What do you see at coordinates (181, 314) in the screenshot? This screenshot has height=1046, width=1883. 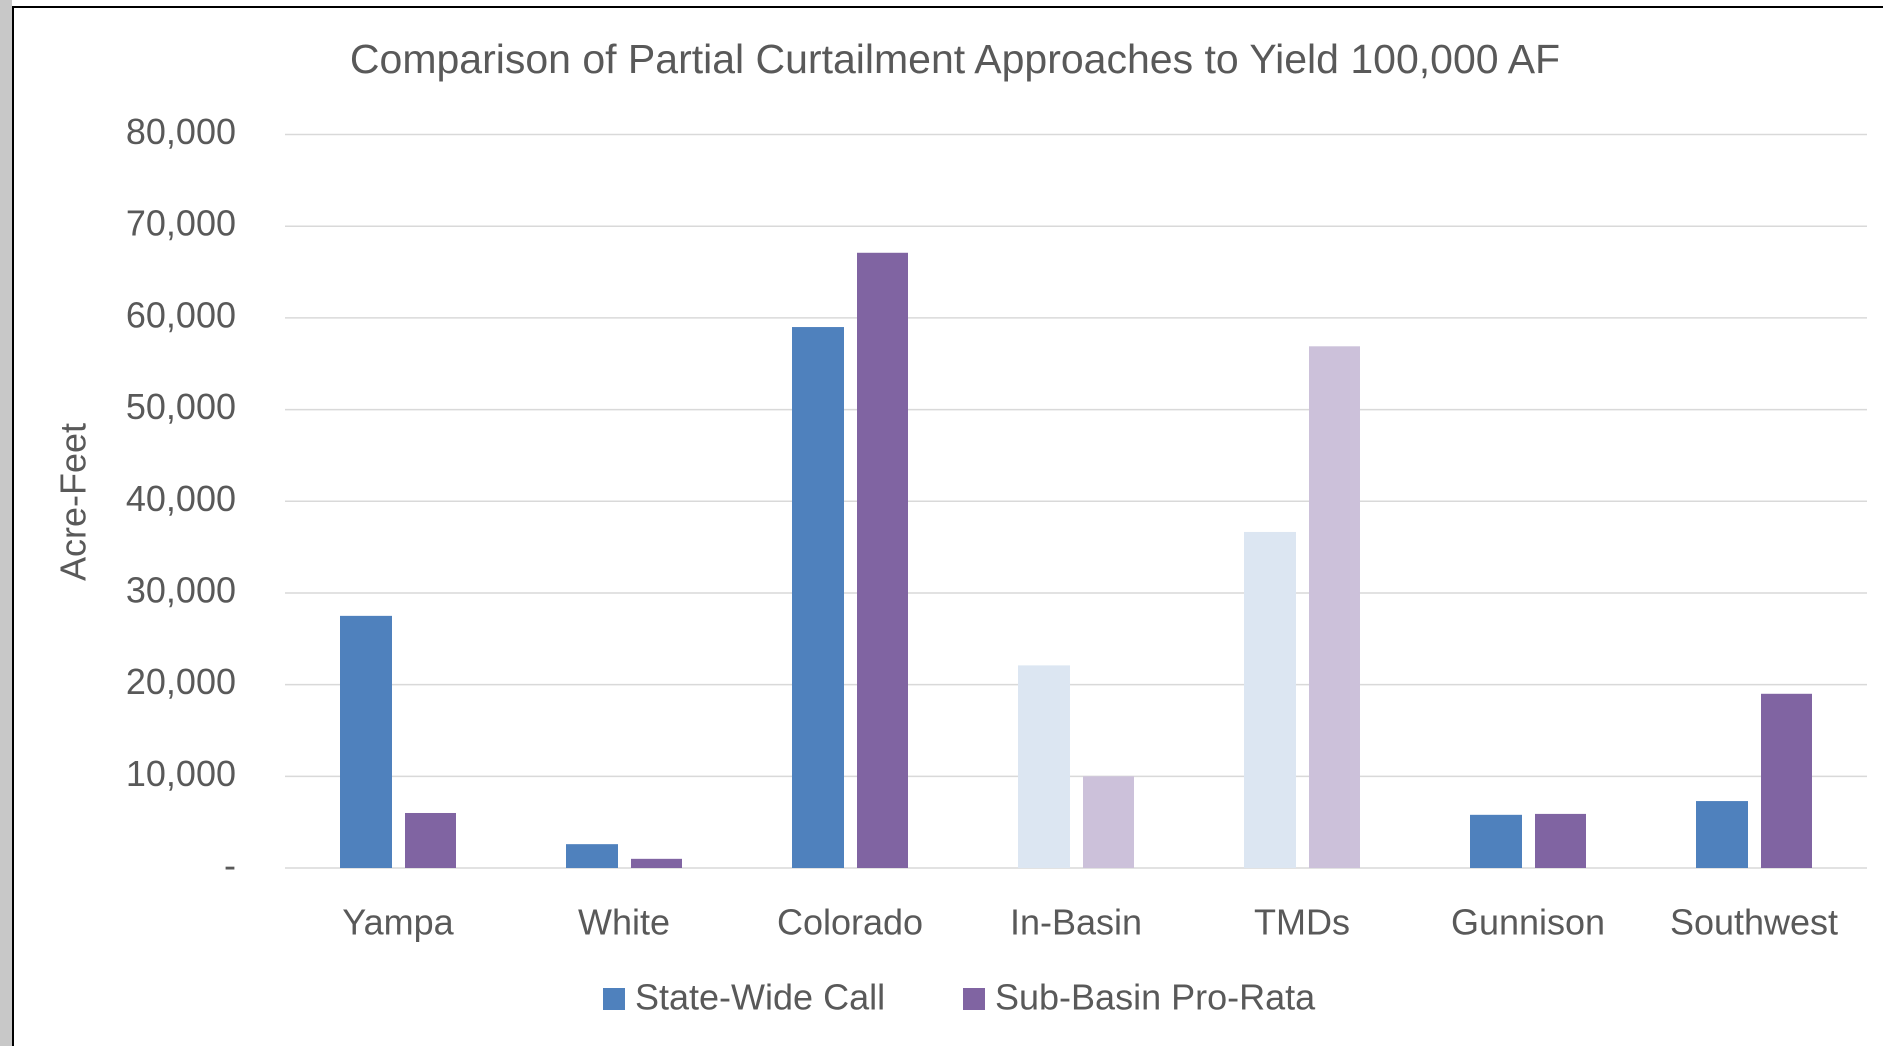 I see `y-tick-label: 60,000` at bounding box center [181, 314].